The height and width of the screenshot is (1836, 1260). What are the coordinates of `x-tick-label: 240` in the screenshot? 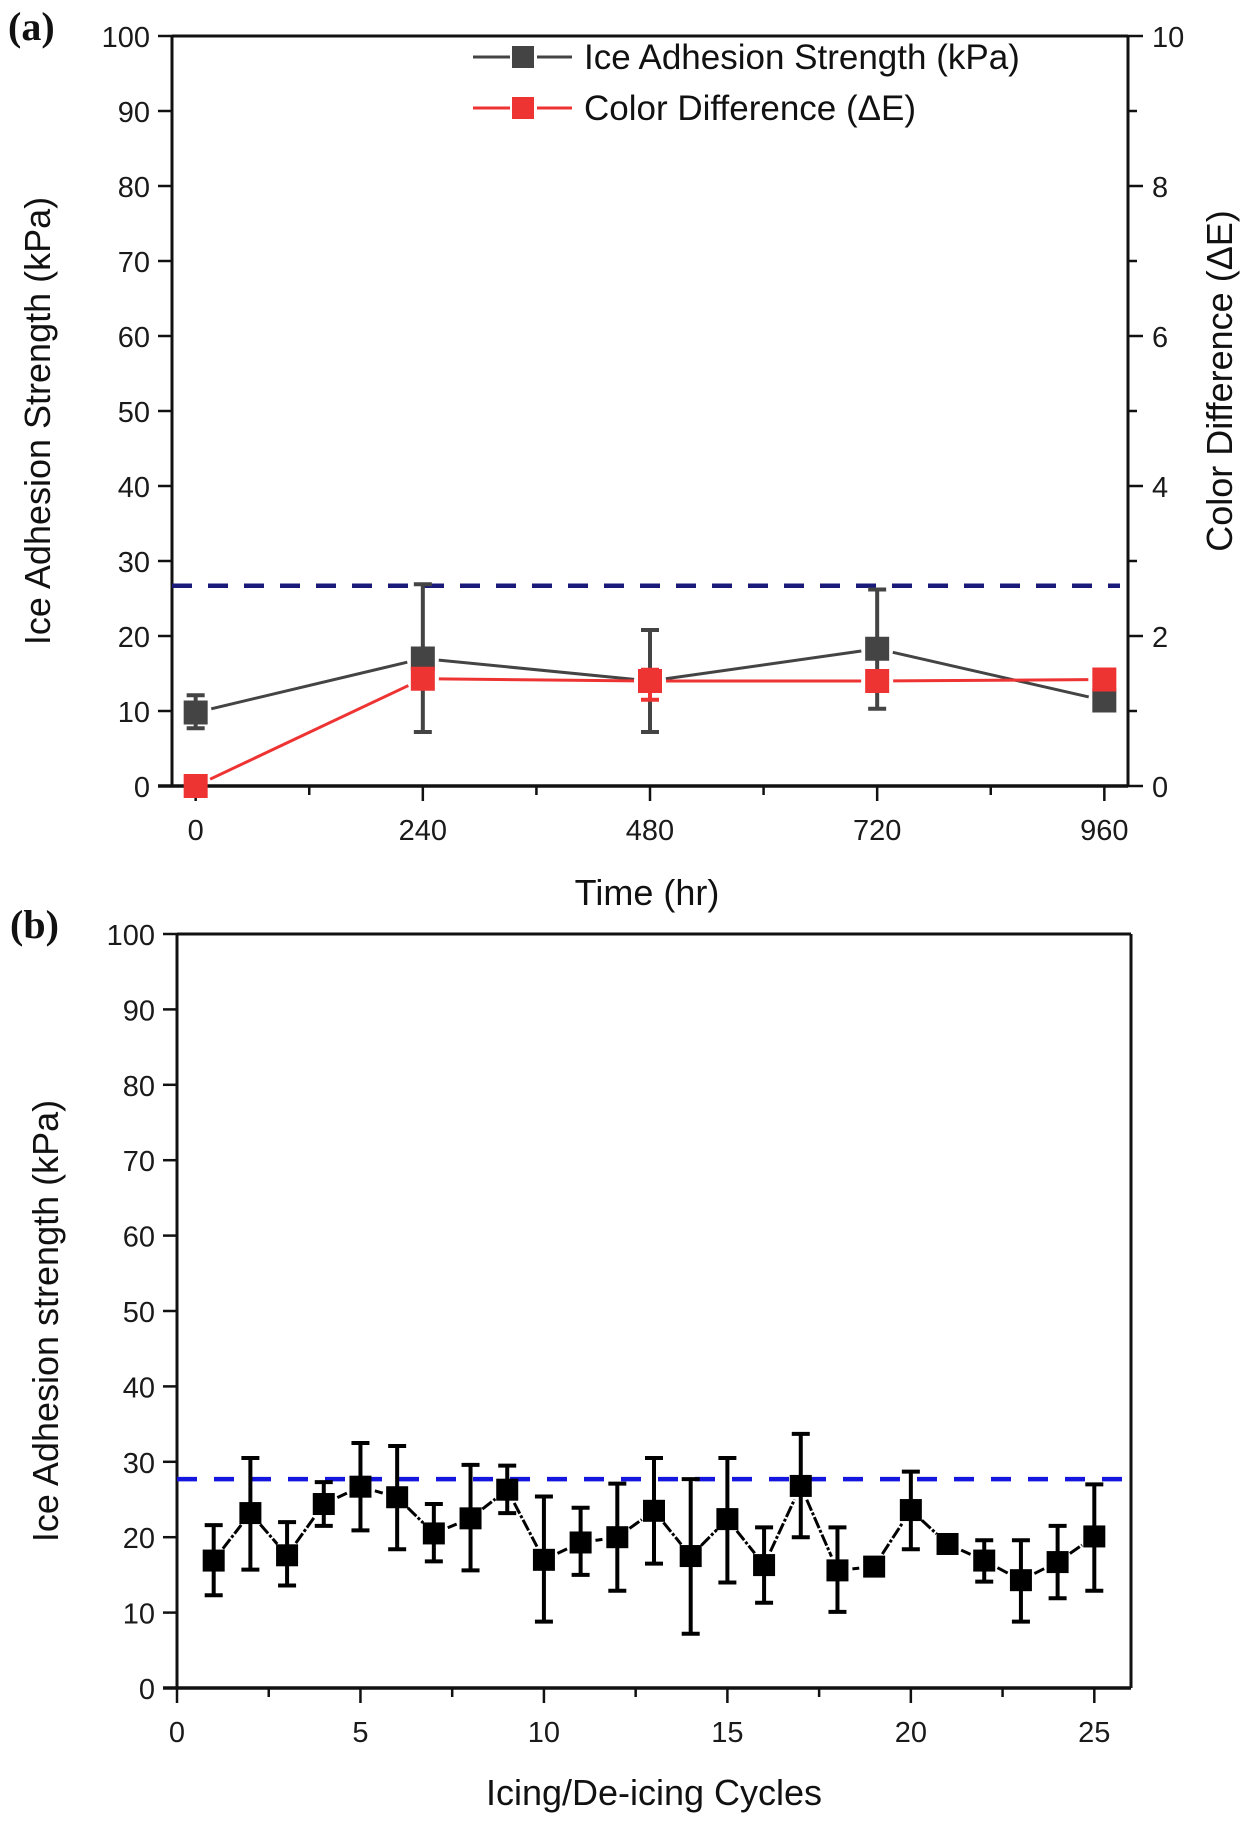 It's located at (423, 831).